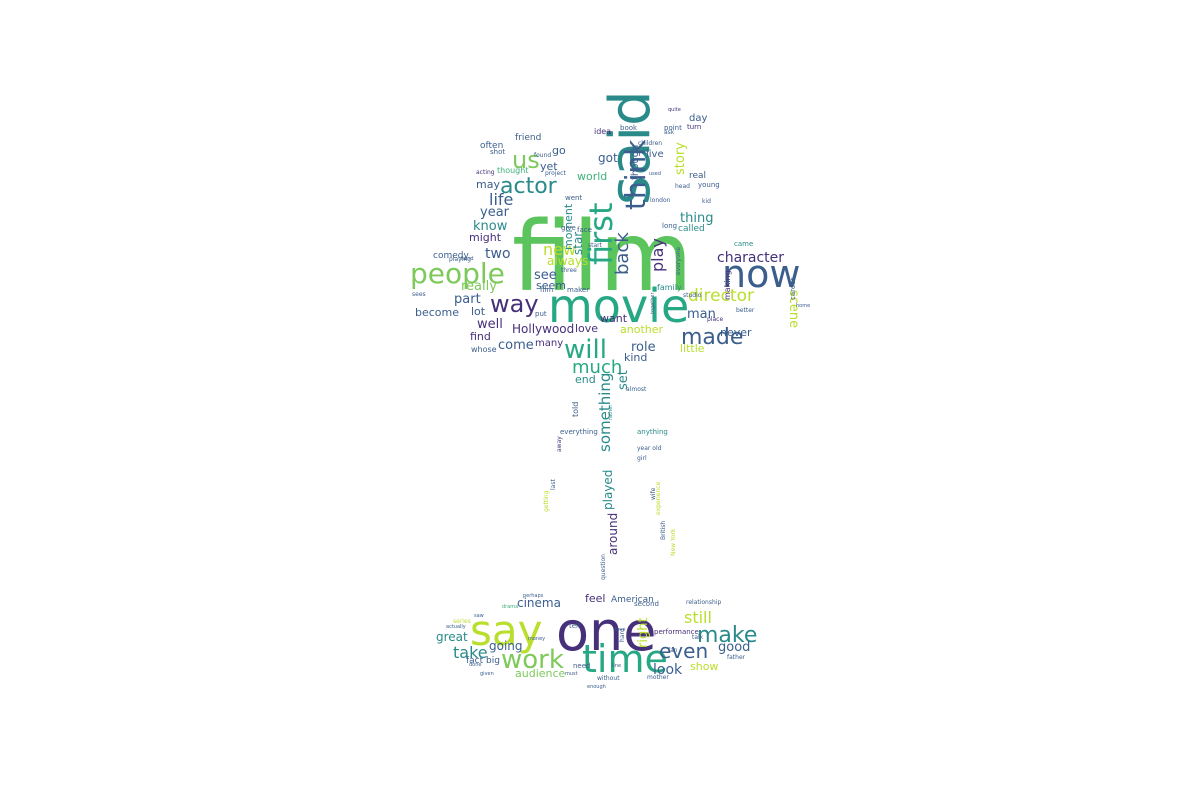 This screenshot has height=800, width=1200. I want to click on word-back: back, so click(622, 253).